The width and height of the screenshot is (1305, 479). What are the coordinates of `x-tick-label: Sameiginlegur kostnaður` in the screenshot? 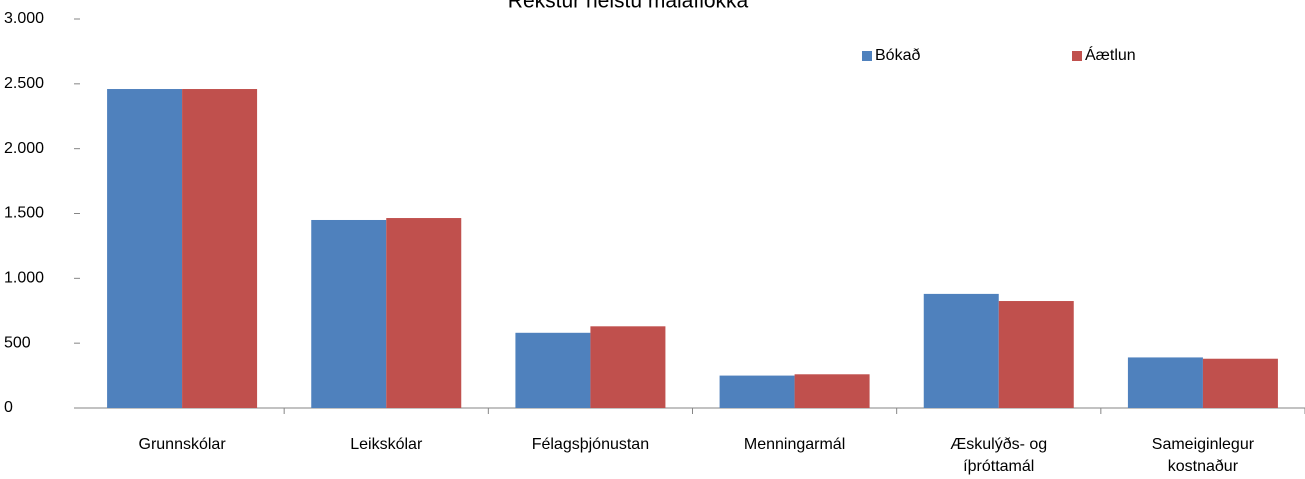 It's located at (1203, 455).